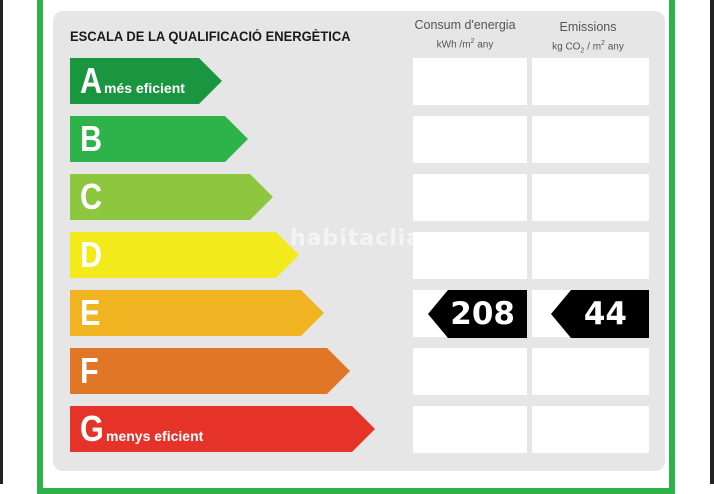  Describe the element at coordinates (155, 436) in the screenshot. I see `rating-caption: menys eficient` at that location.